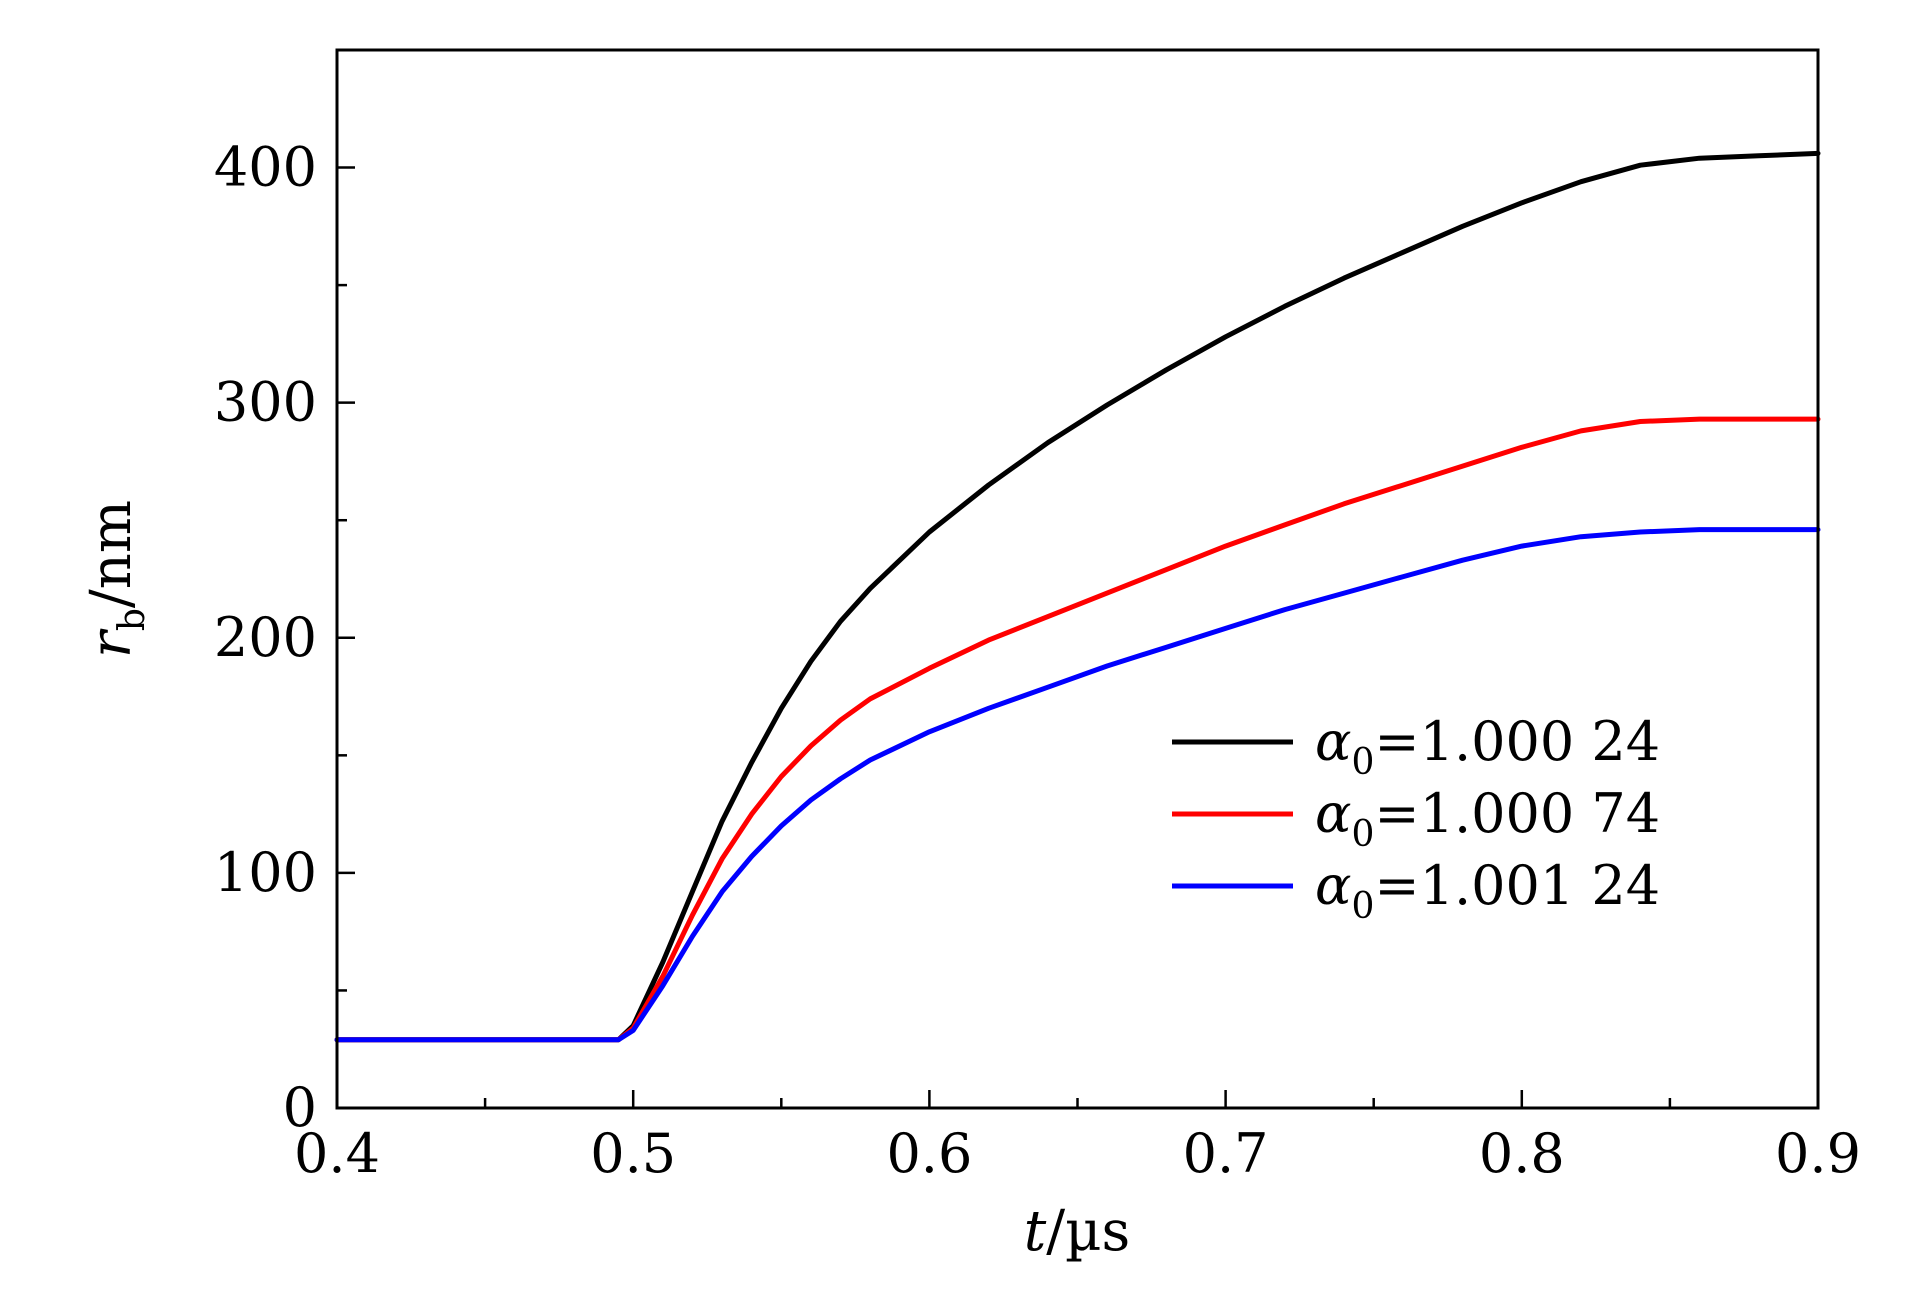 The height and width of the screenshot is (1299, 1923). Describe the element at coordinates (1517, 813) in the screenshot. I see `legend-value: =1.000 74` at that location.